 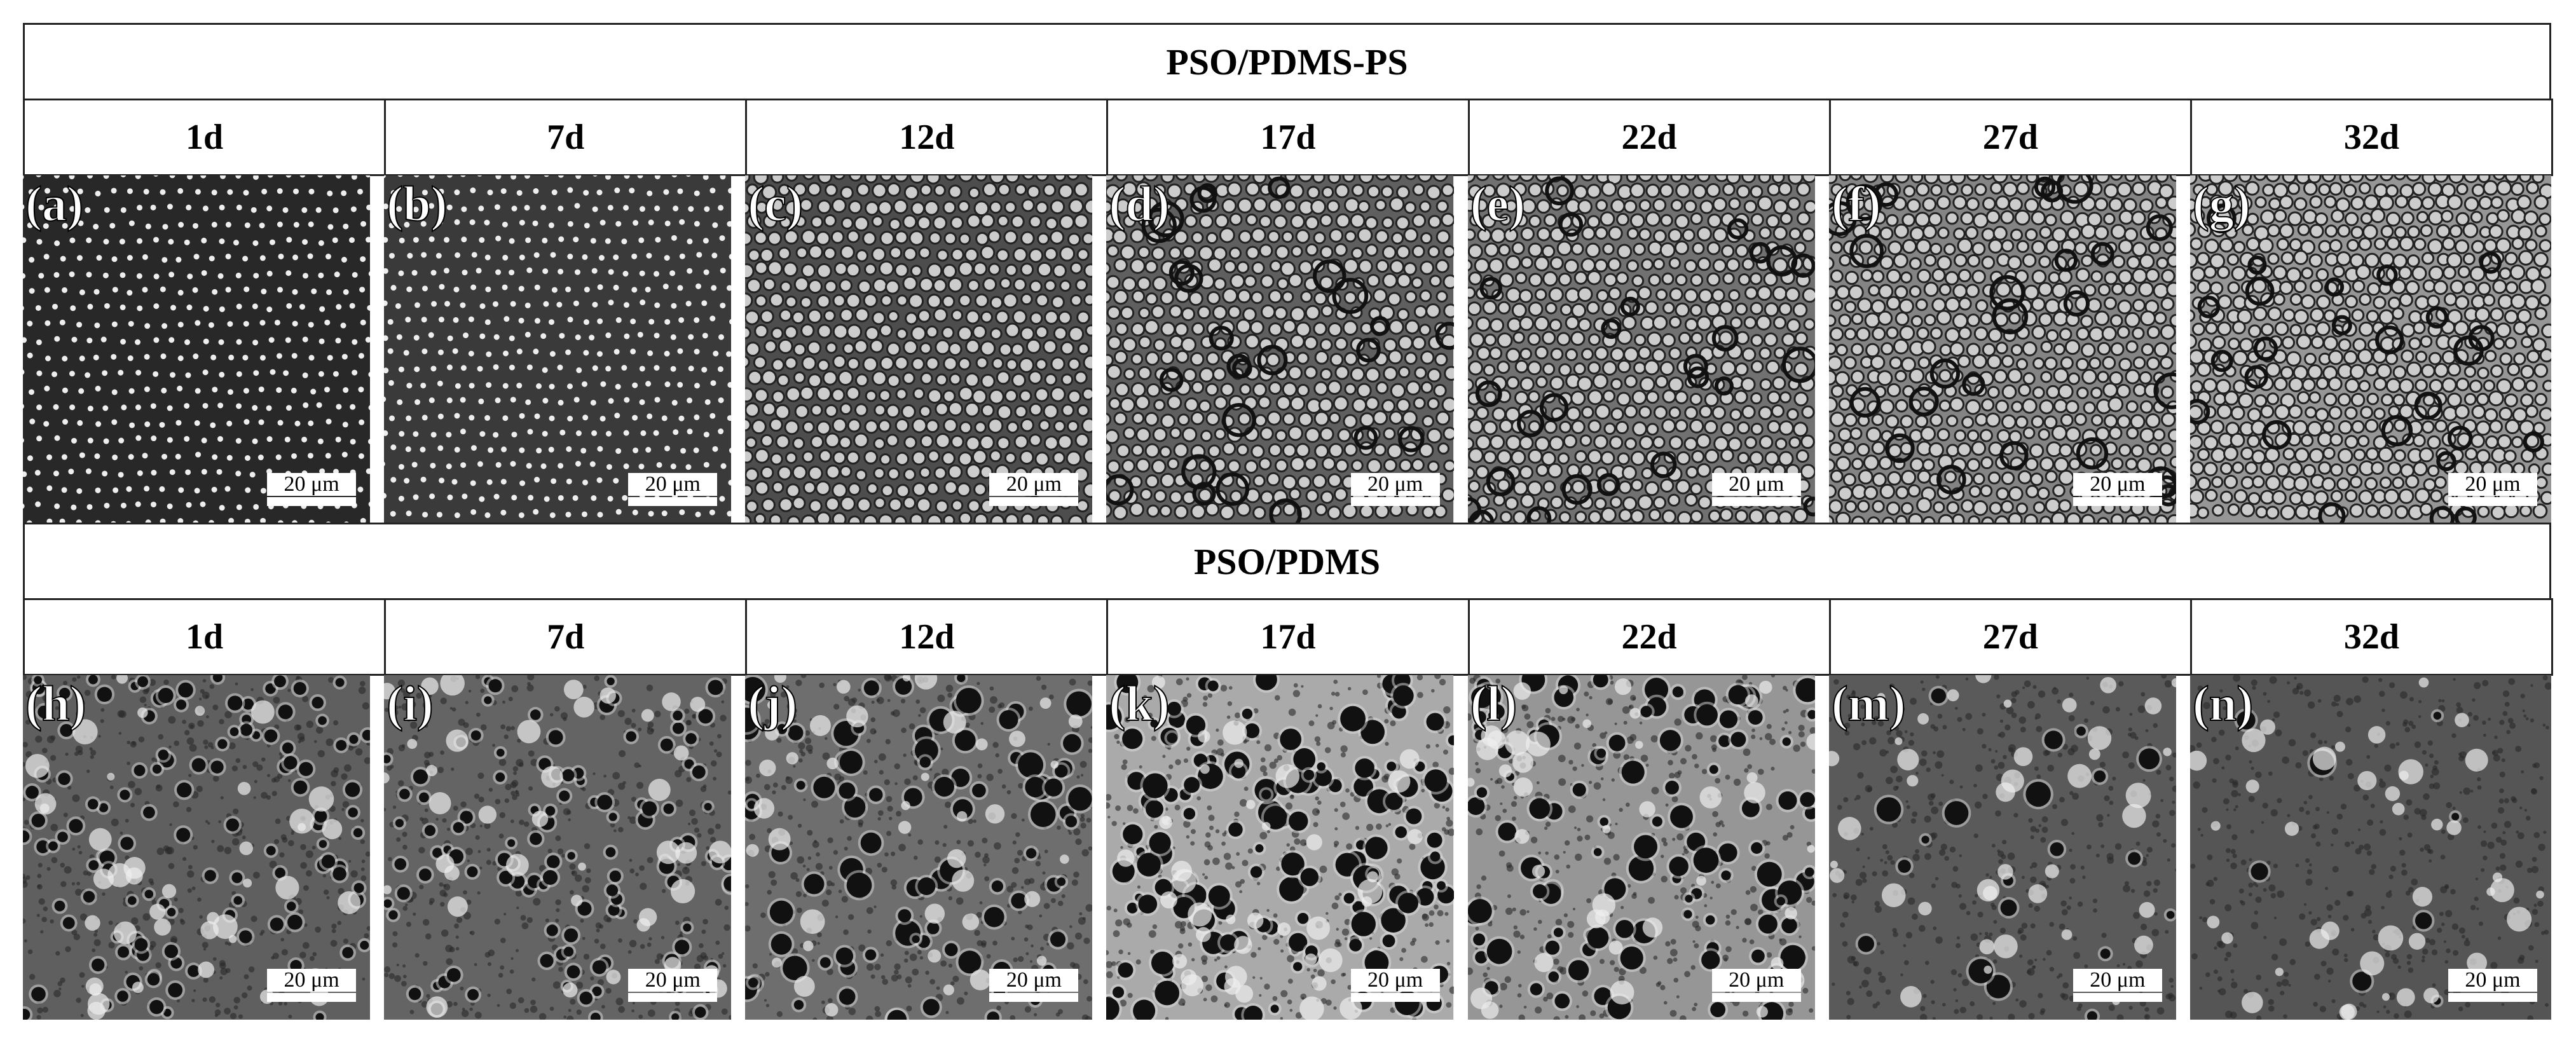 I want to click on micrograph: (g) 20 μm, so click(x=2370, y=349).